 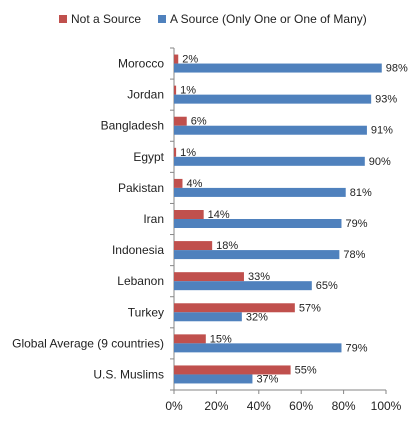 What do you see at coordinates (153, 219) in the screenshot?
I see `category-label-5: Iran` at bounding box center [153, 219].